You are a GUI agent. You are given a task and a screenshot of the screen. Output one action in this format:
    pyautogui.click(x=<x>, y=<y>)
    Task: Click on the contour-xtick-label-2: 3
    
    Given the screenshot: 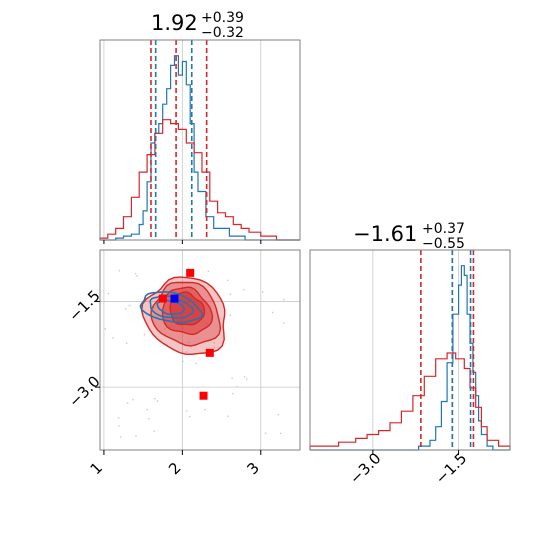 What is the action you would take?
    pyautogui.click(x=253, y=468)
    